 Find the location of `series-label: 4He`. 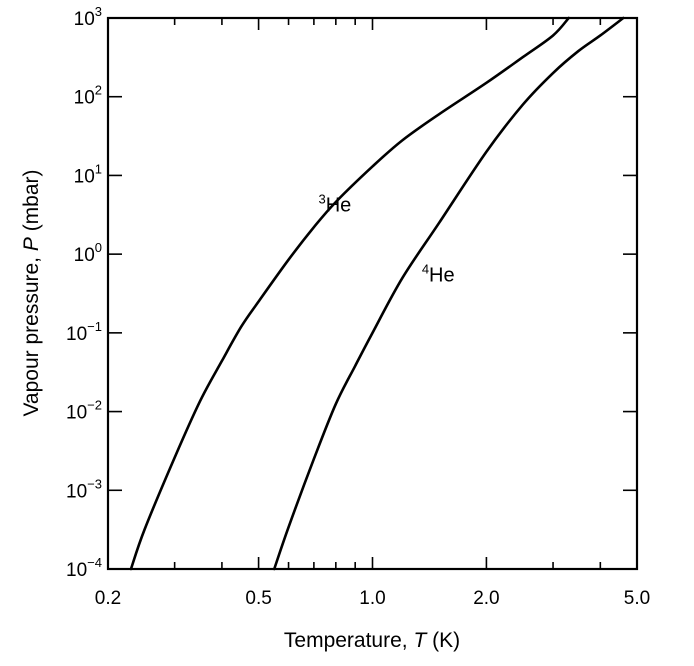

series-label: 4He is located at coordinates (438, 273).